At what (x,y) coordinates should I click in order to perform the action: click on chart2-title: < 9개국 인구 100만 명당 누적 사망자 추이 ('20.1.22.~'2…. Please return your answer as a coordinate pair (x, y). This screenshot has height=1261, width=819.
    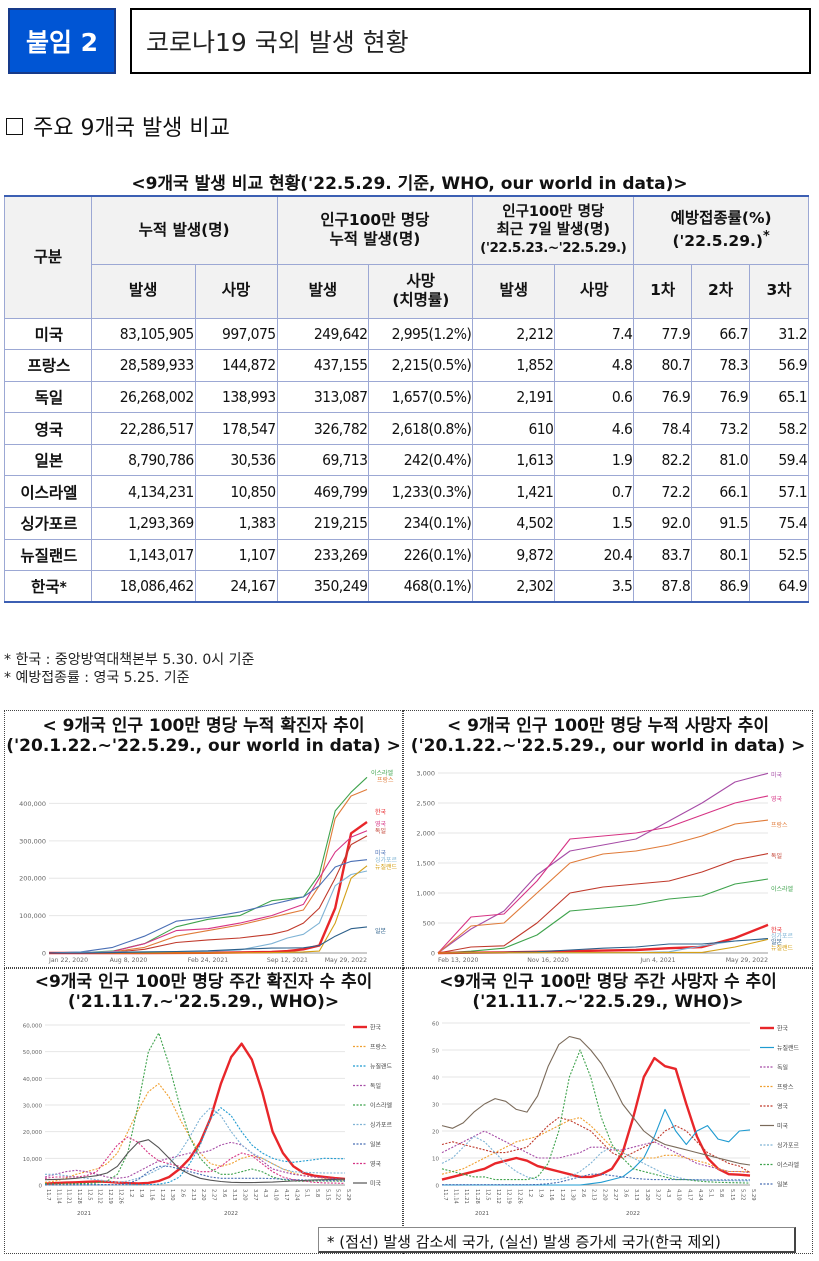
    Looking at the image, I should click on (608, 736).